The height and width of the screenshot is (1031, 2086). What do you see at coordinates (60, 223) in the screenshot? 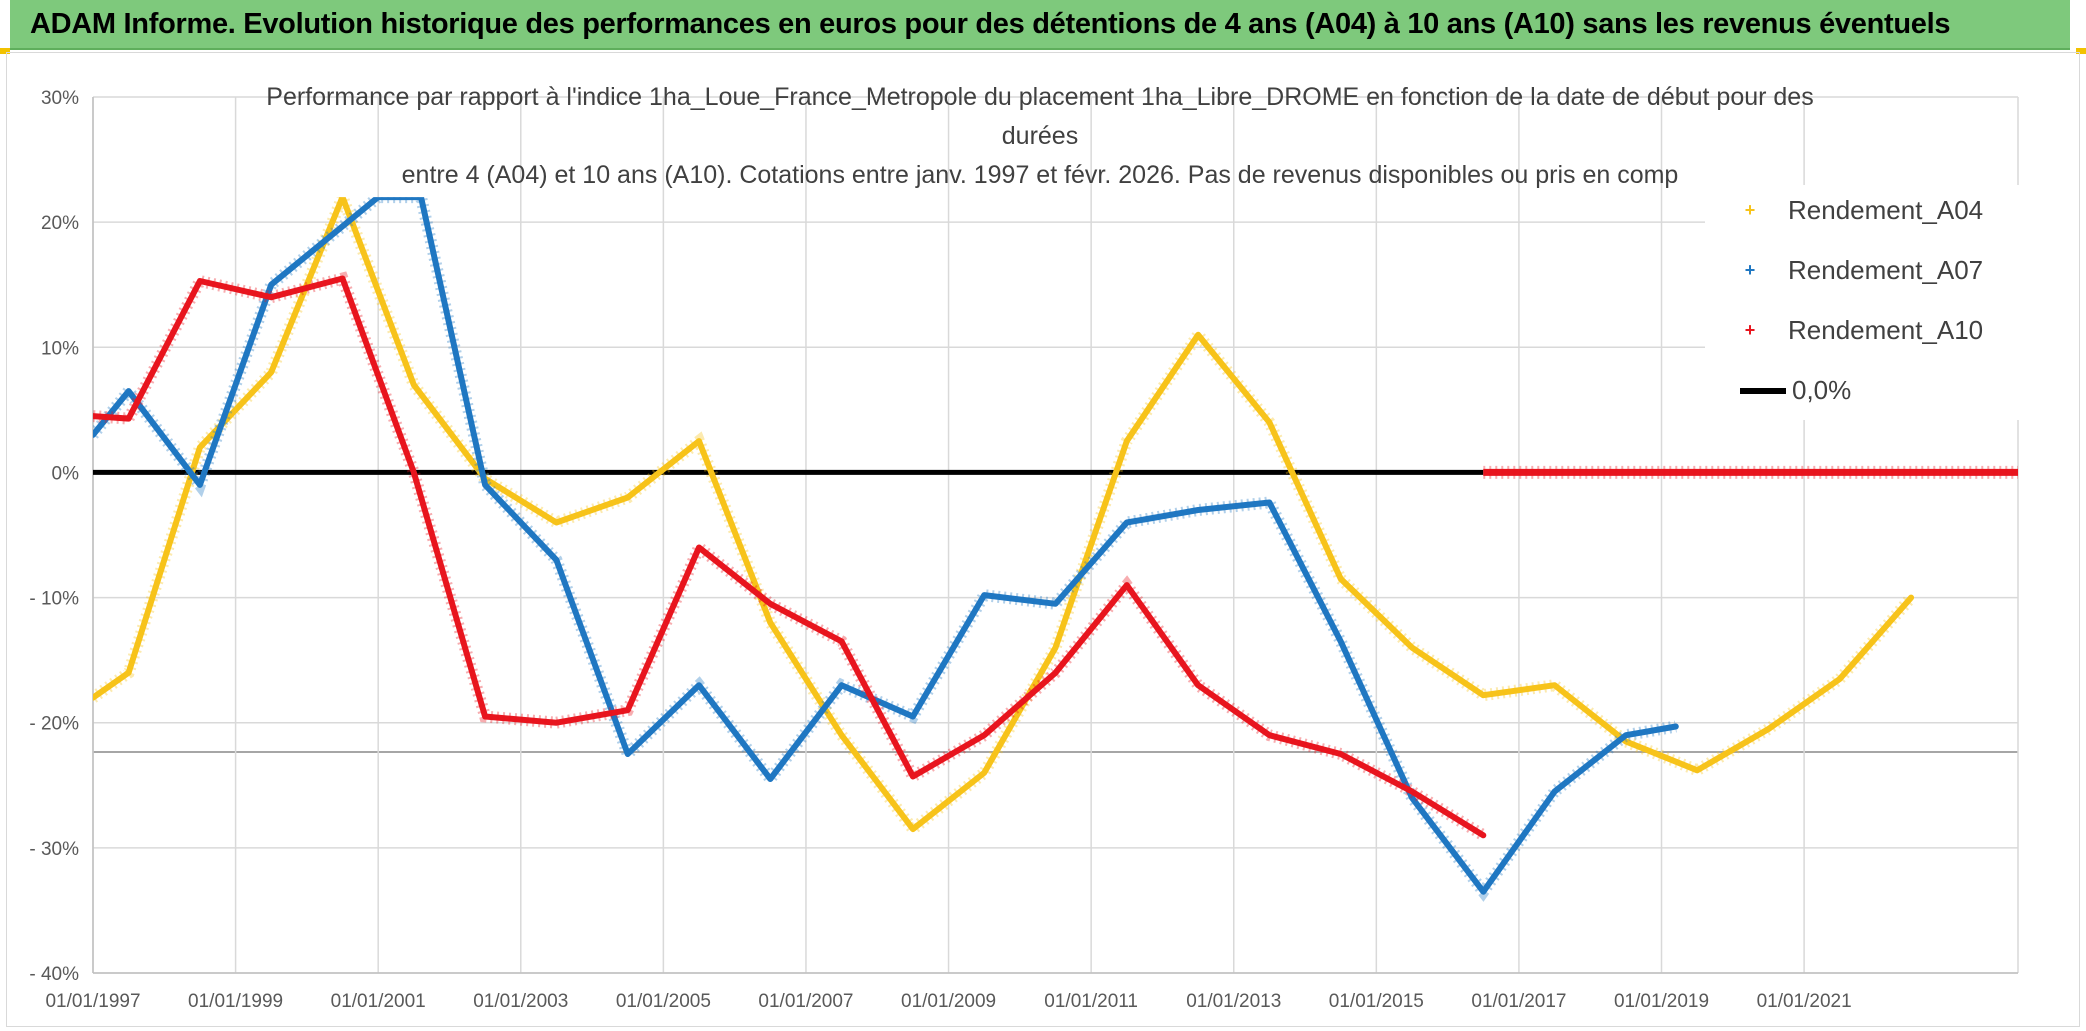
I see `y-tick-label: 20%` at bounding box center [60, 223].